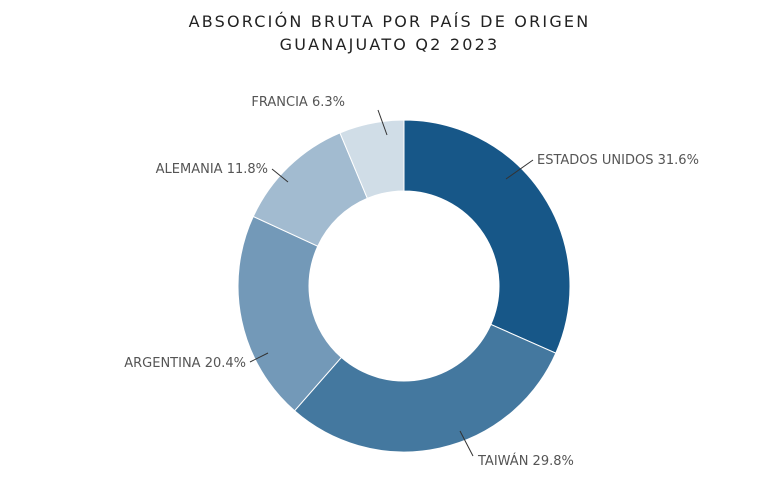 This screenshot has width=779, height=496. Describe the element at coordinates (280, 175) in the screenshot. I see `leader-line-alemania` at that location.